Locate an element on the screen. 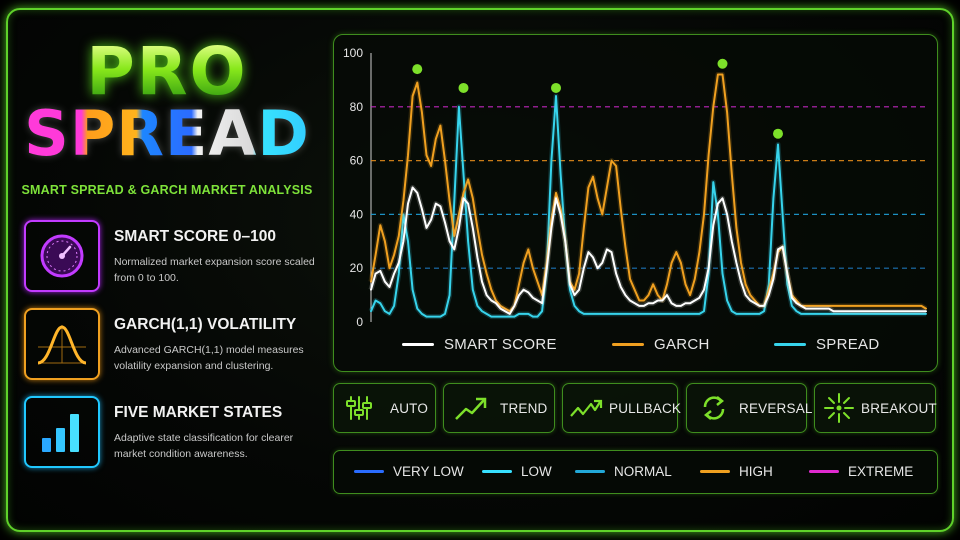 This screenshot has width=960, height=540. state-very-low: VERY LOW is located at coordinates (409, 471).